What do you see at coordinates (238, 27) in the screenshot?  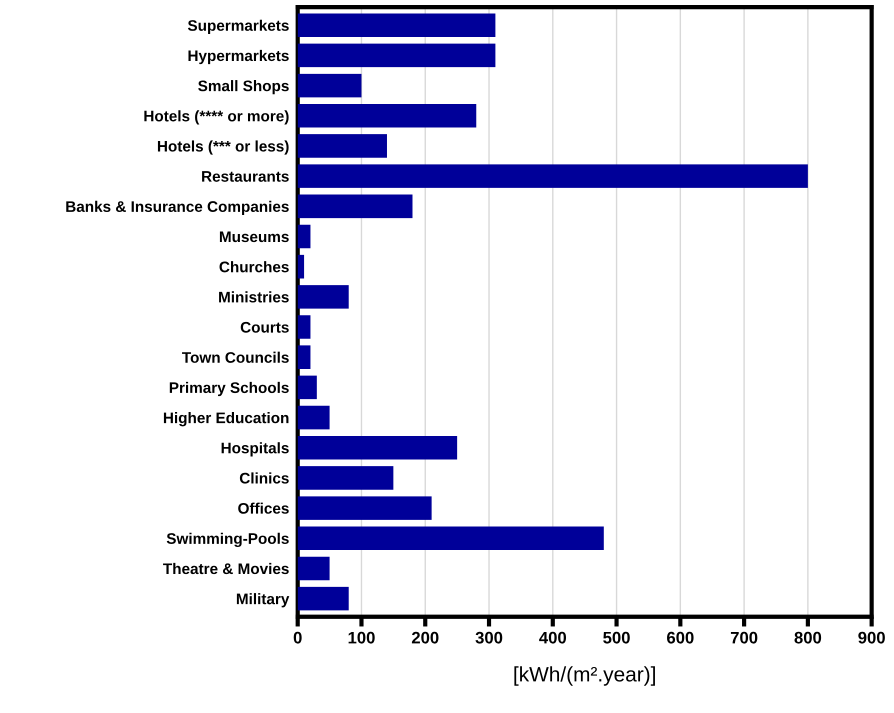 I see `y-tick-label: Supermarkets` at bounding box center [238, 27].